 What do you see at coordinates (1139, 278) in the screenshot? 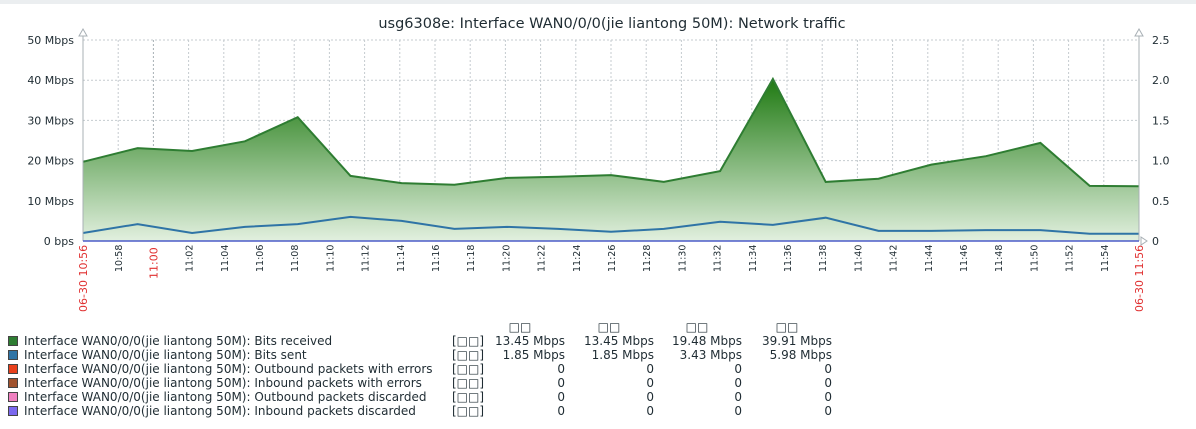
I see `x-end-label: 06-30 11:56` at bounding box center [1139, 278].